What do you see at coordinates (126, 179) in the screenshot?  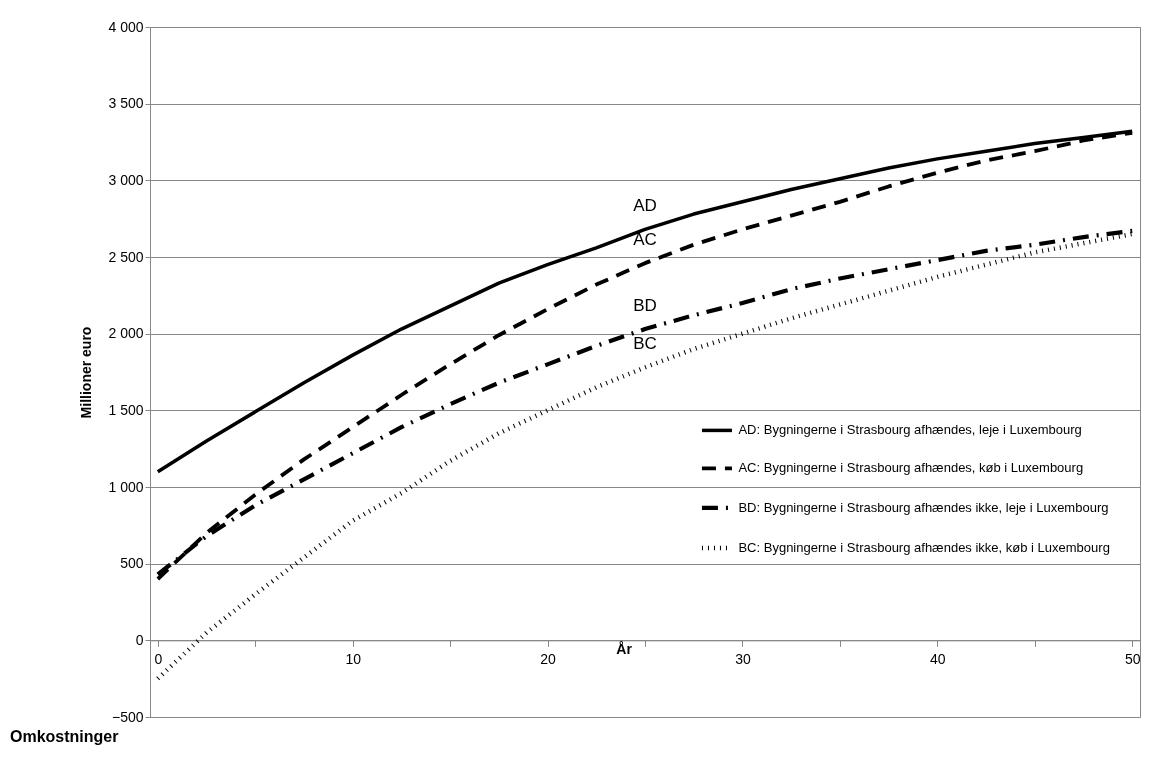 I see `y-tick-label: 3 000` at bounding box center [126, 179].